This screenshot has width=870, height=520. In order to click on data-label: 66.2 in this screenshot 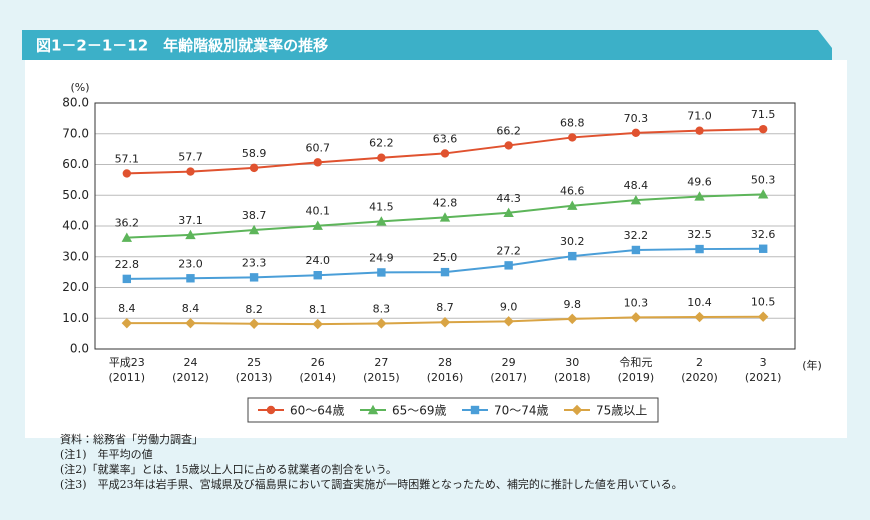, I will do `click(508, 130)`.